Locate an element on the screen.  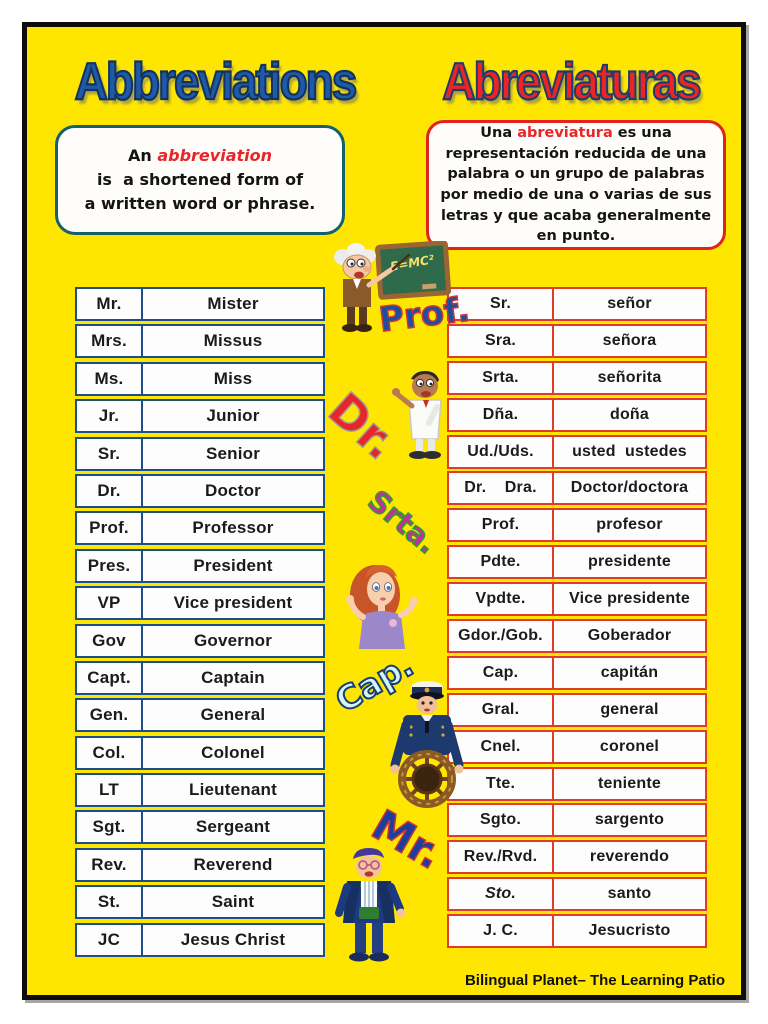
table-row: Sra. señora is located at coordinates (577, 340).